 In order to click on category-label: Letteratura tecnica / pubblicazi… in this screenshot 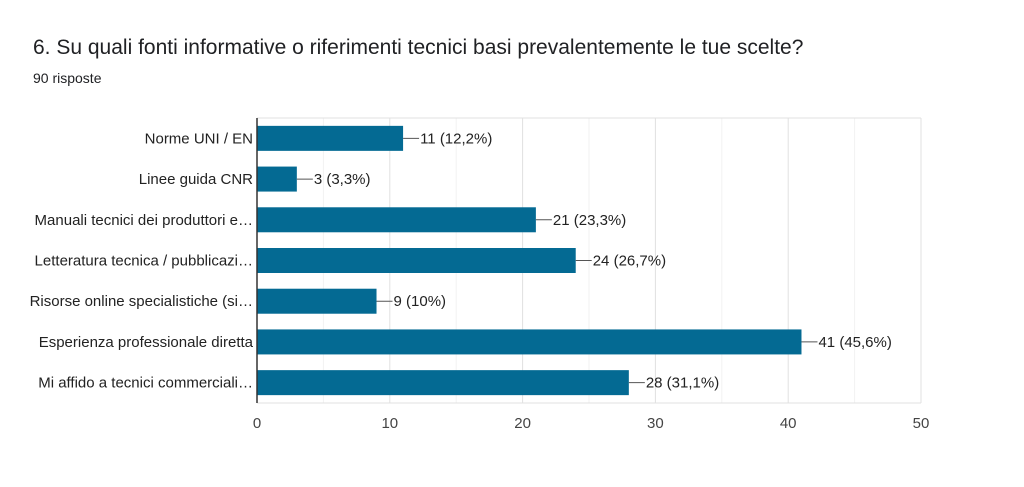, I will do `click(144, 261)`.